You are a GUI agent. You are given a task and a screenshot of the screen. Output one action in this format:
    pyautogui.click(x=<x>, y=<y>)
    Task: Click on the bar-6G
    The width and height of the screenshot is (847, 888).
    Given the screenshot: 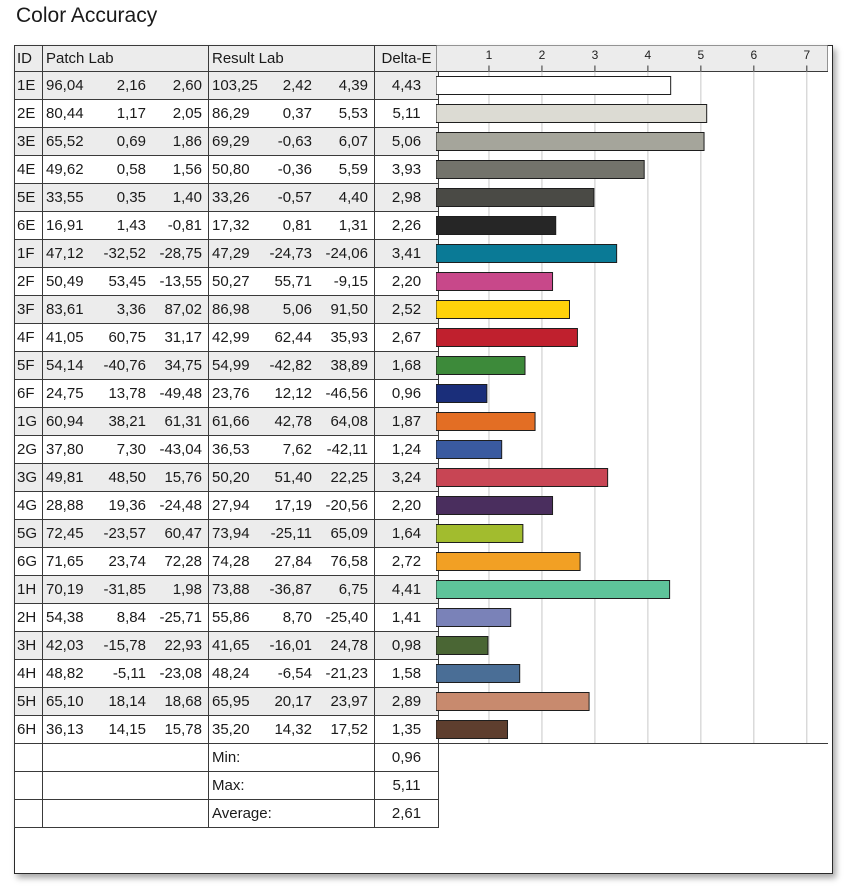 What is the action you would take?
    pyautogui.click(x=508, y=561)
    